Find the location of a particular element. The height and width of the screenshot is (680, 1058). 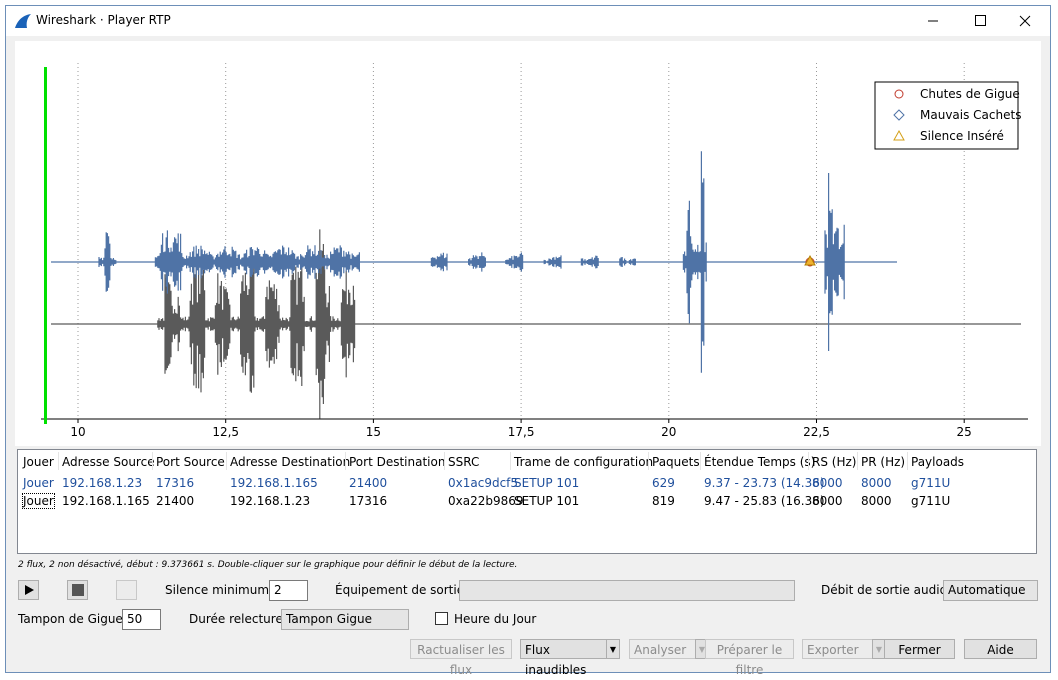

column-header: Adresse Destination is located at coordinates (290, 462).